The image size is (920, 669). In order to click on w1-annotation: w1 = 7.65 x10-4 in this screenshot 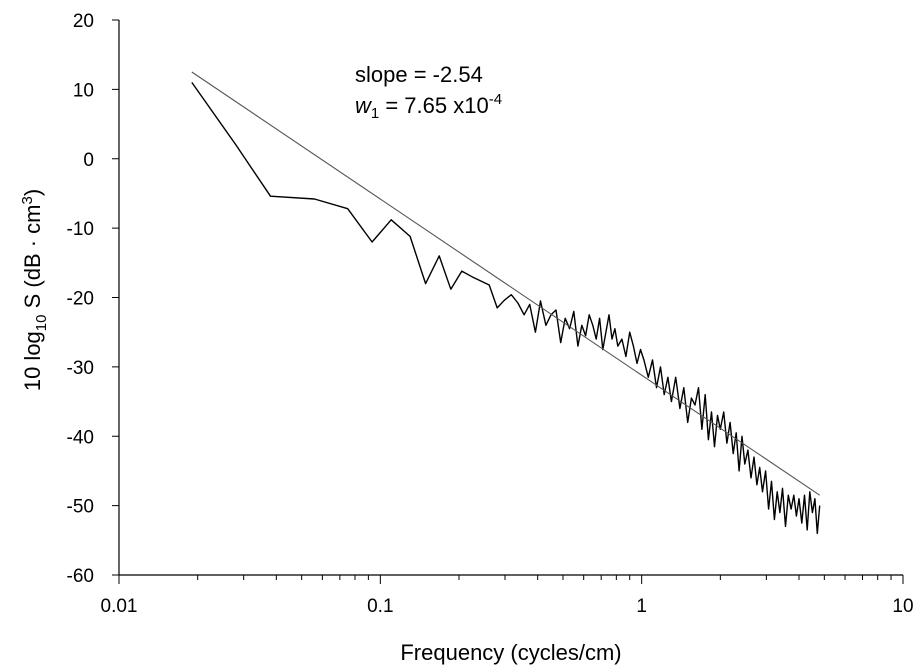, I will do `click(428, 106)`.